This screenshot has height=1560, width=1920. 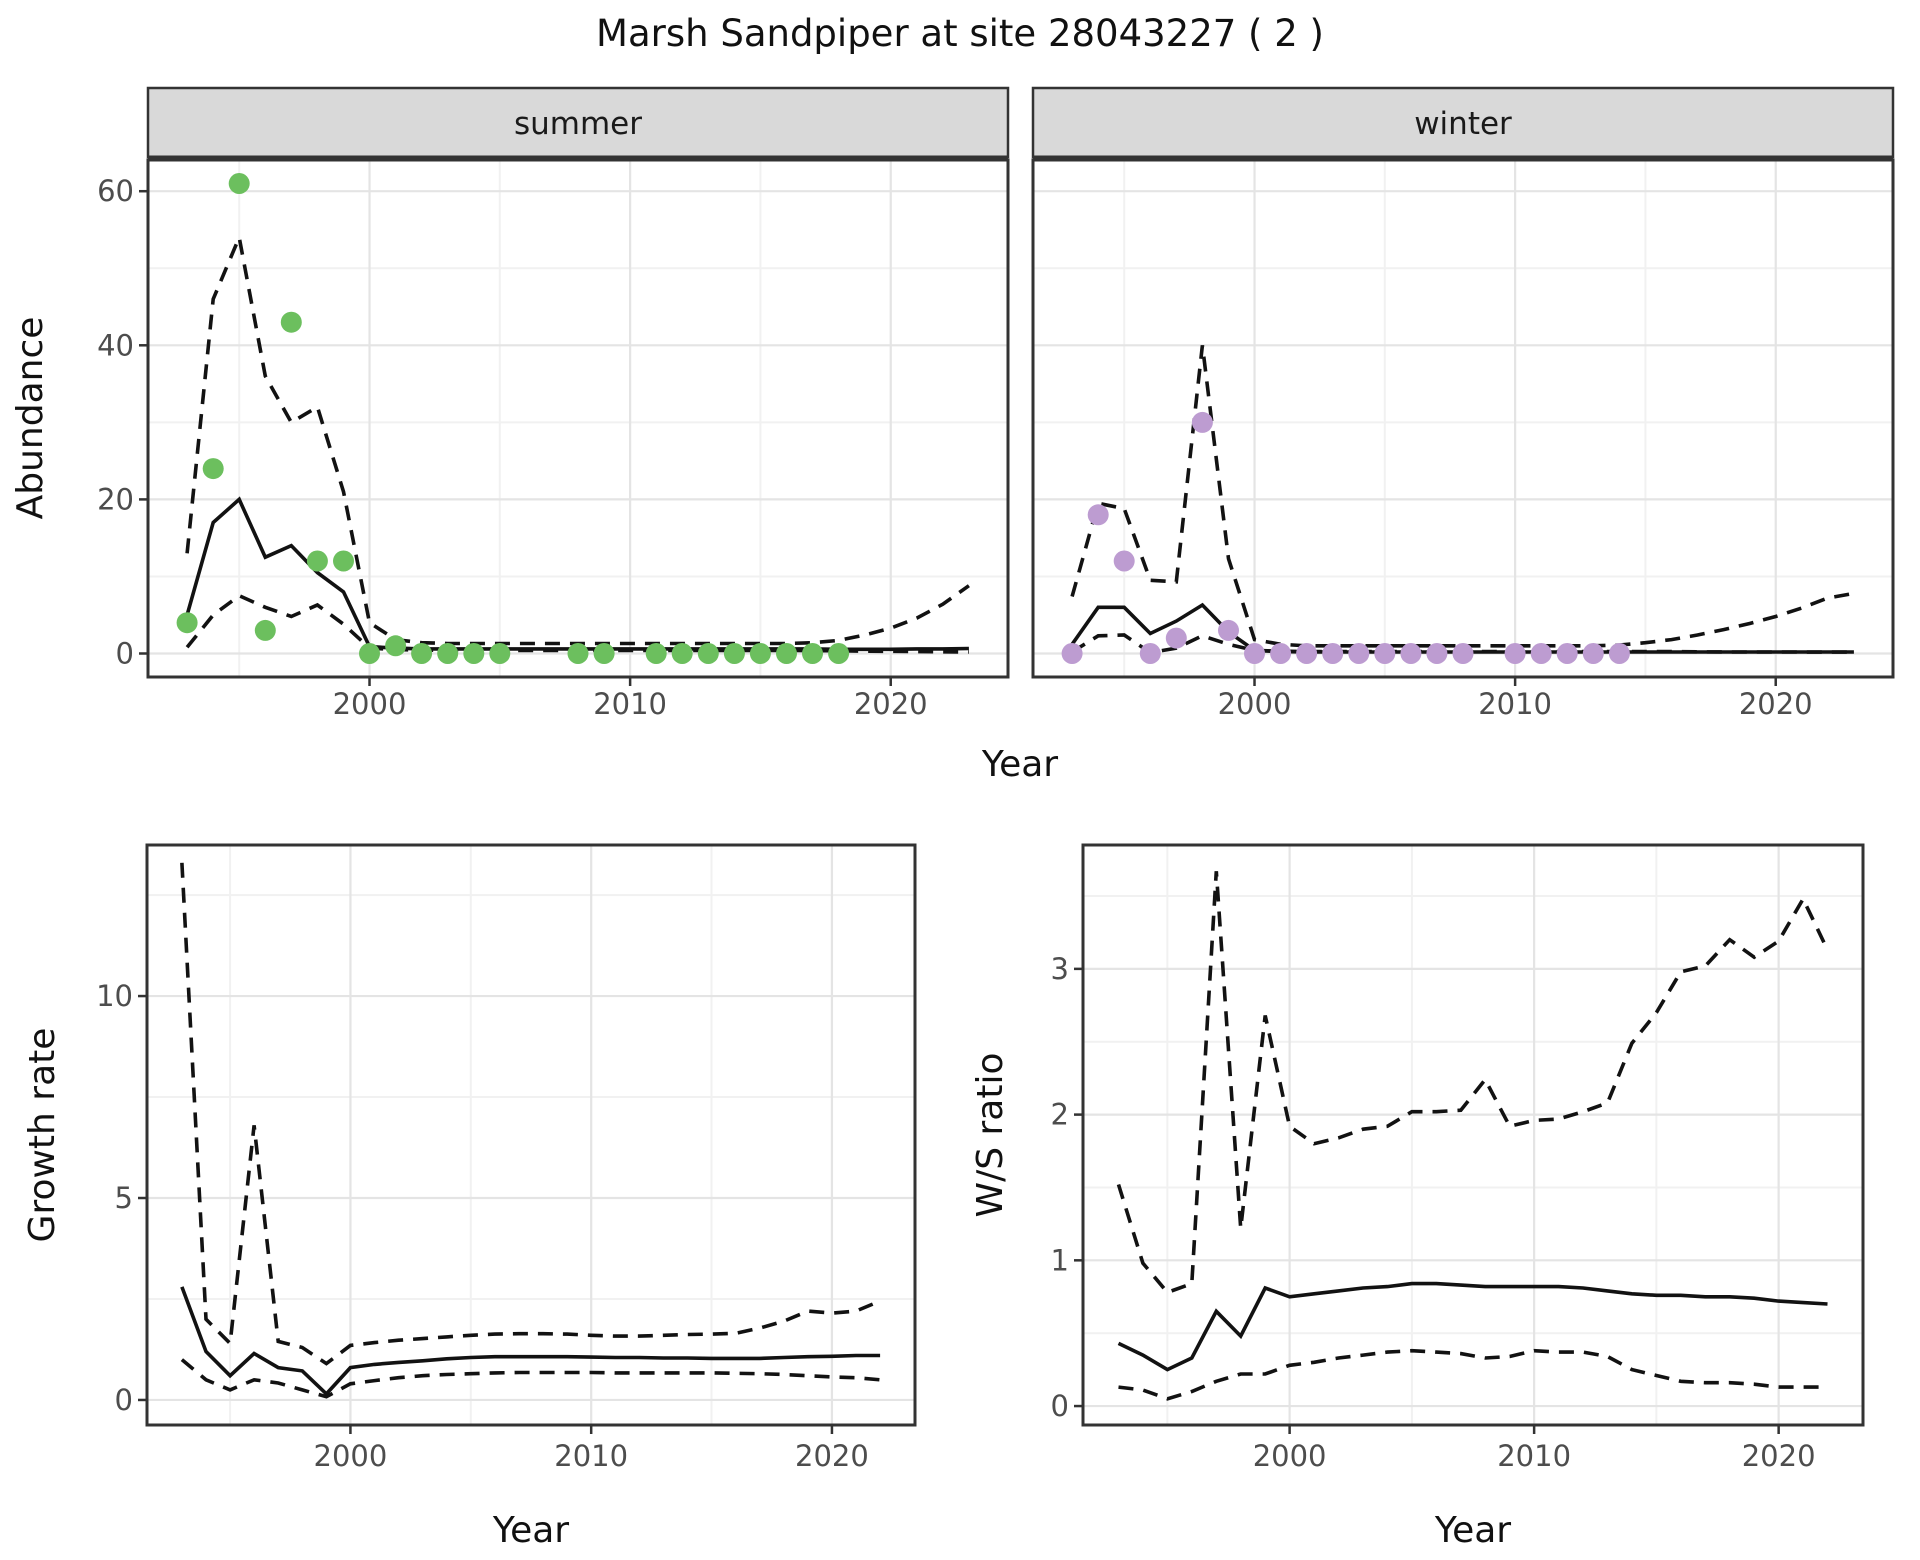 I want to click on y-axis-title-ws-ratio: W/S ratio, so click(x=990, y=1134).